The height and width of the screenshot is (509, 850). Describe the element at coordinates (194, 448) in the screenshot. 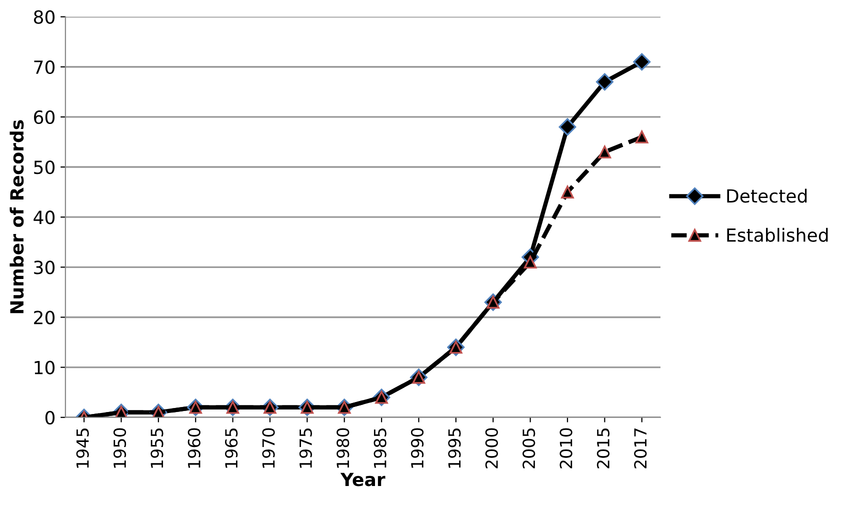

I see `x-tick-label: 1960` at that location.